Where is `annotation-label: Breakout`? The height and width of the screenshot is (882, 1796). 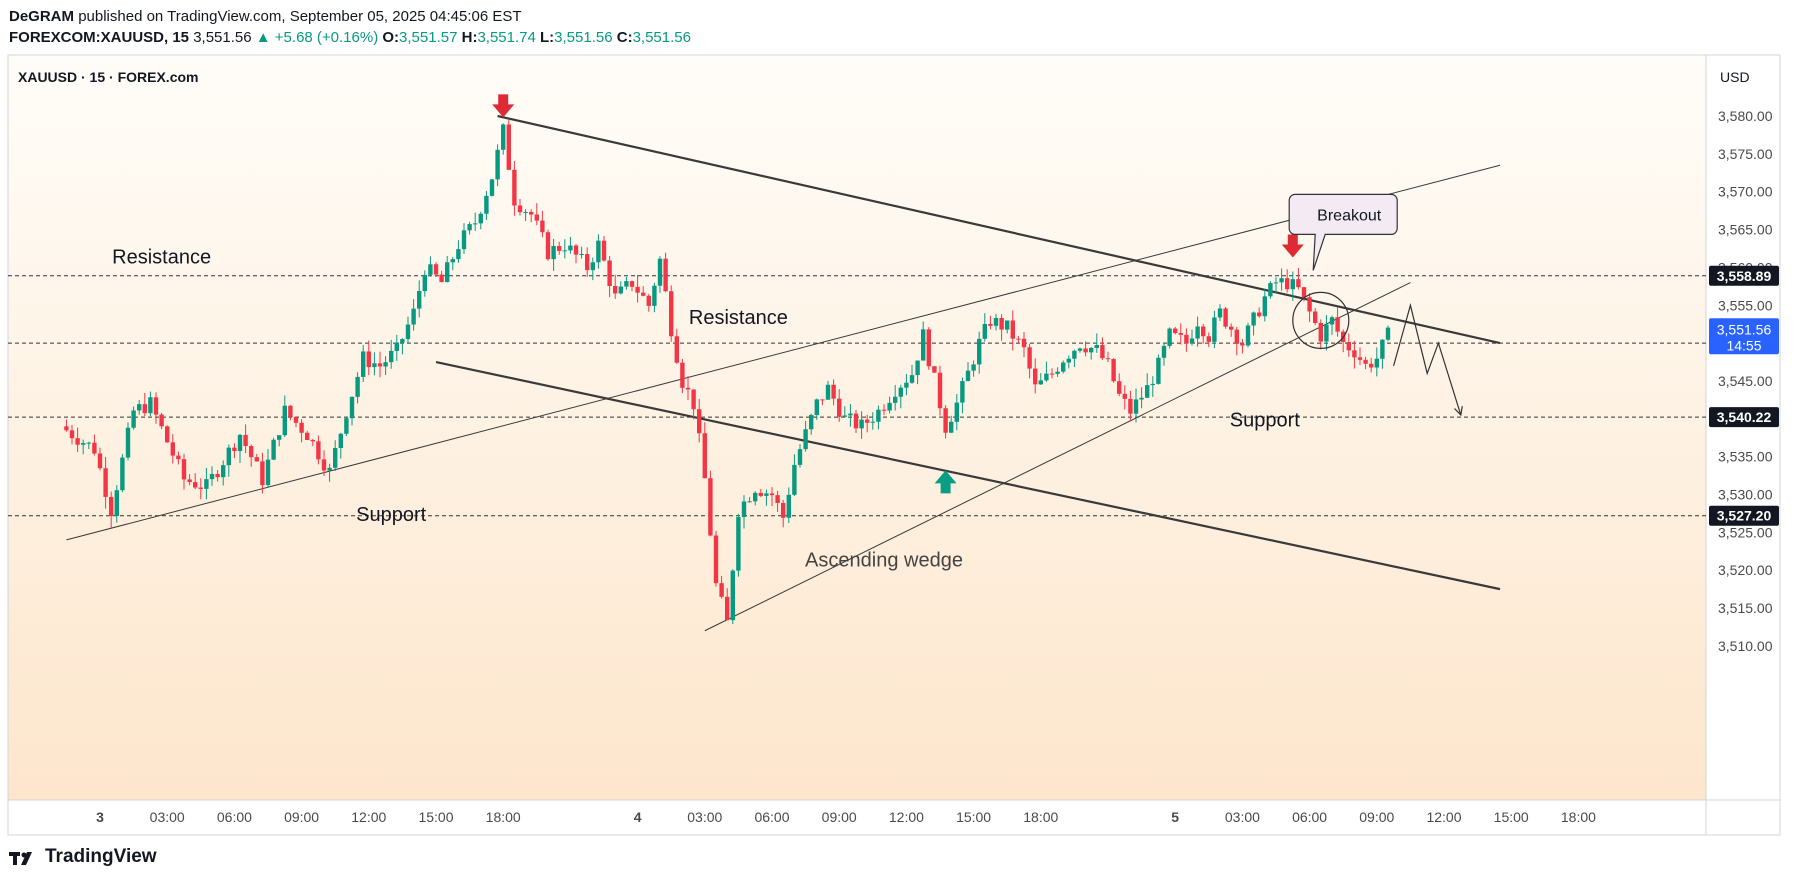
annotation-label: Breakout is located at coordinates (1349, 215).